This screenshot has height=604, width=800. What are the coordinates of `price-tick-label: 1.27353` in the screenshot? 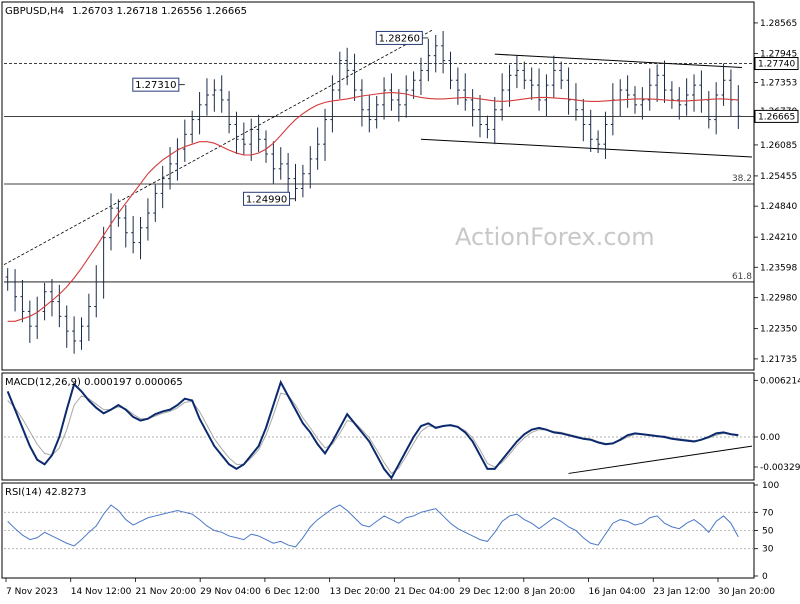 It's located at (778, 84).